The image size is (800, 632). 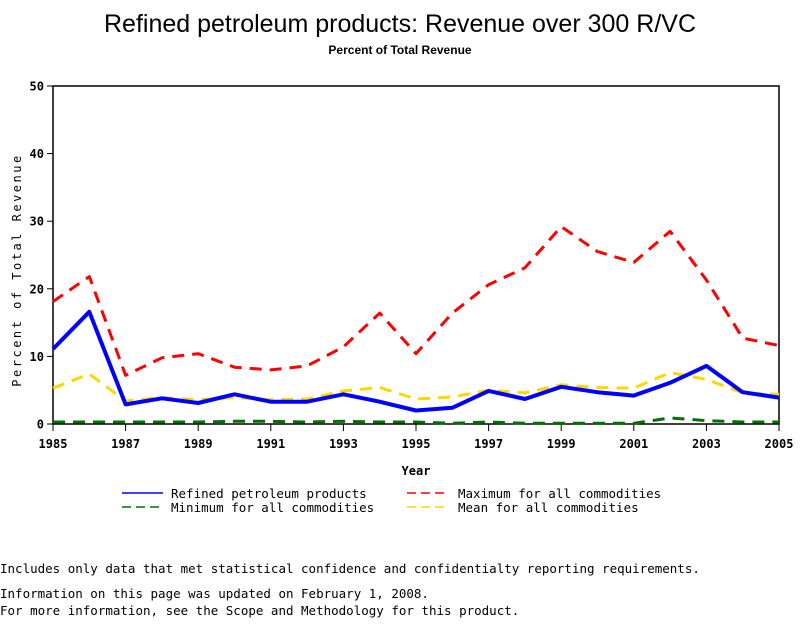 I want to click on series-refined-petroleum-line, so click(x=416, y=361).